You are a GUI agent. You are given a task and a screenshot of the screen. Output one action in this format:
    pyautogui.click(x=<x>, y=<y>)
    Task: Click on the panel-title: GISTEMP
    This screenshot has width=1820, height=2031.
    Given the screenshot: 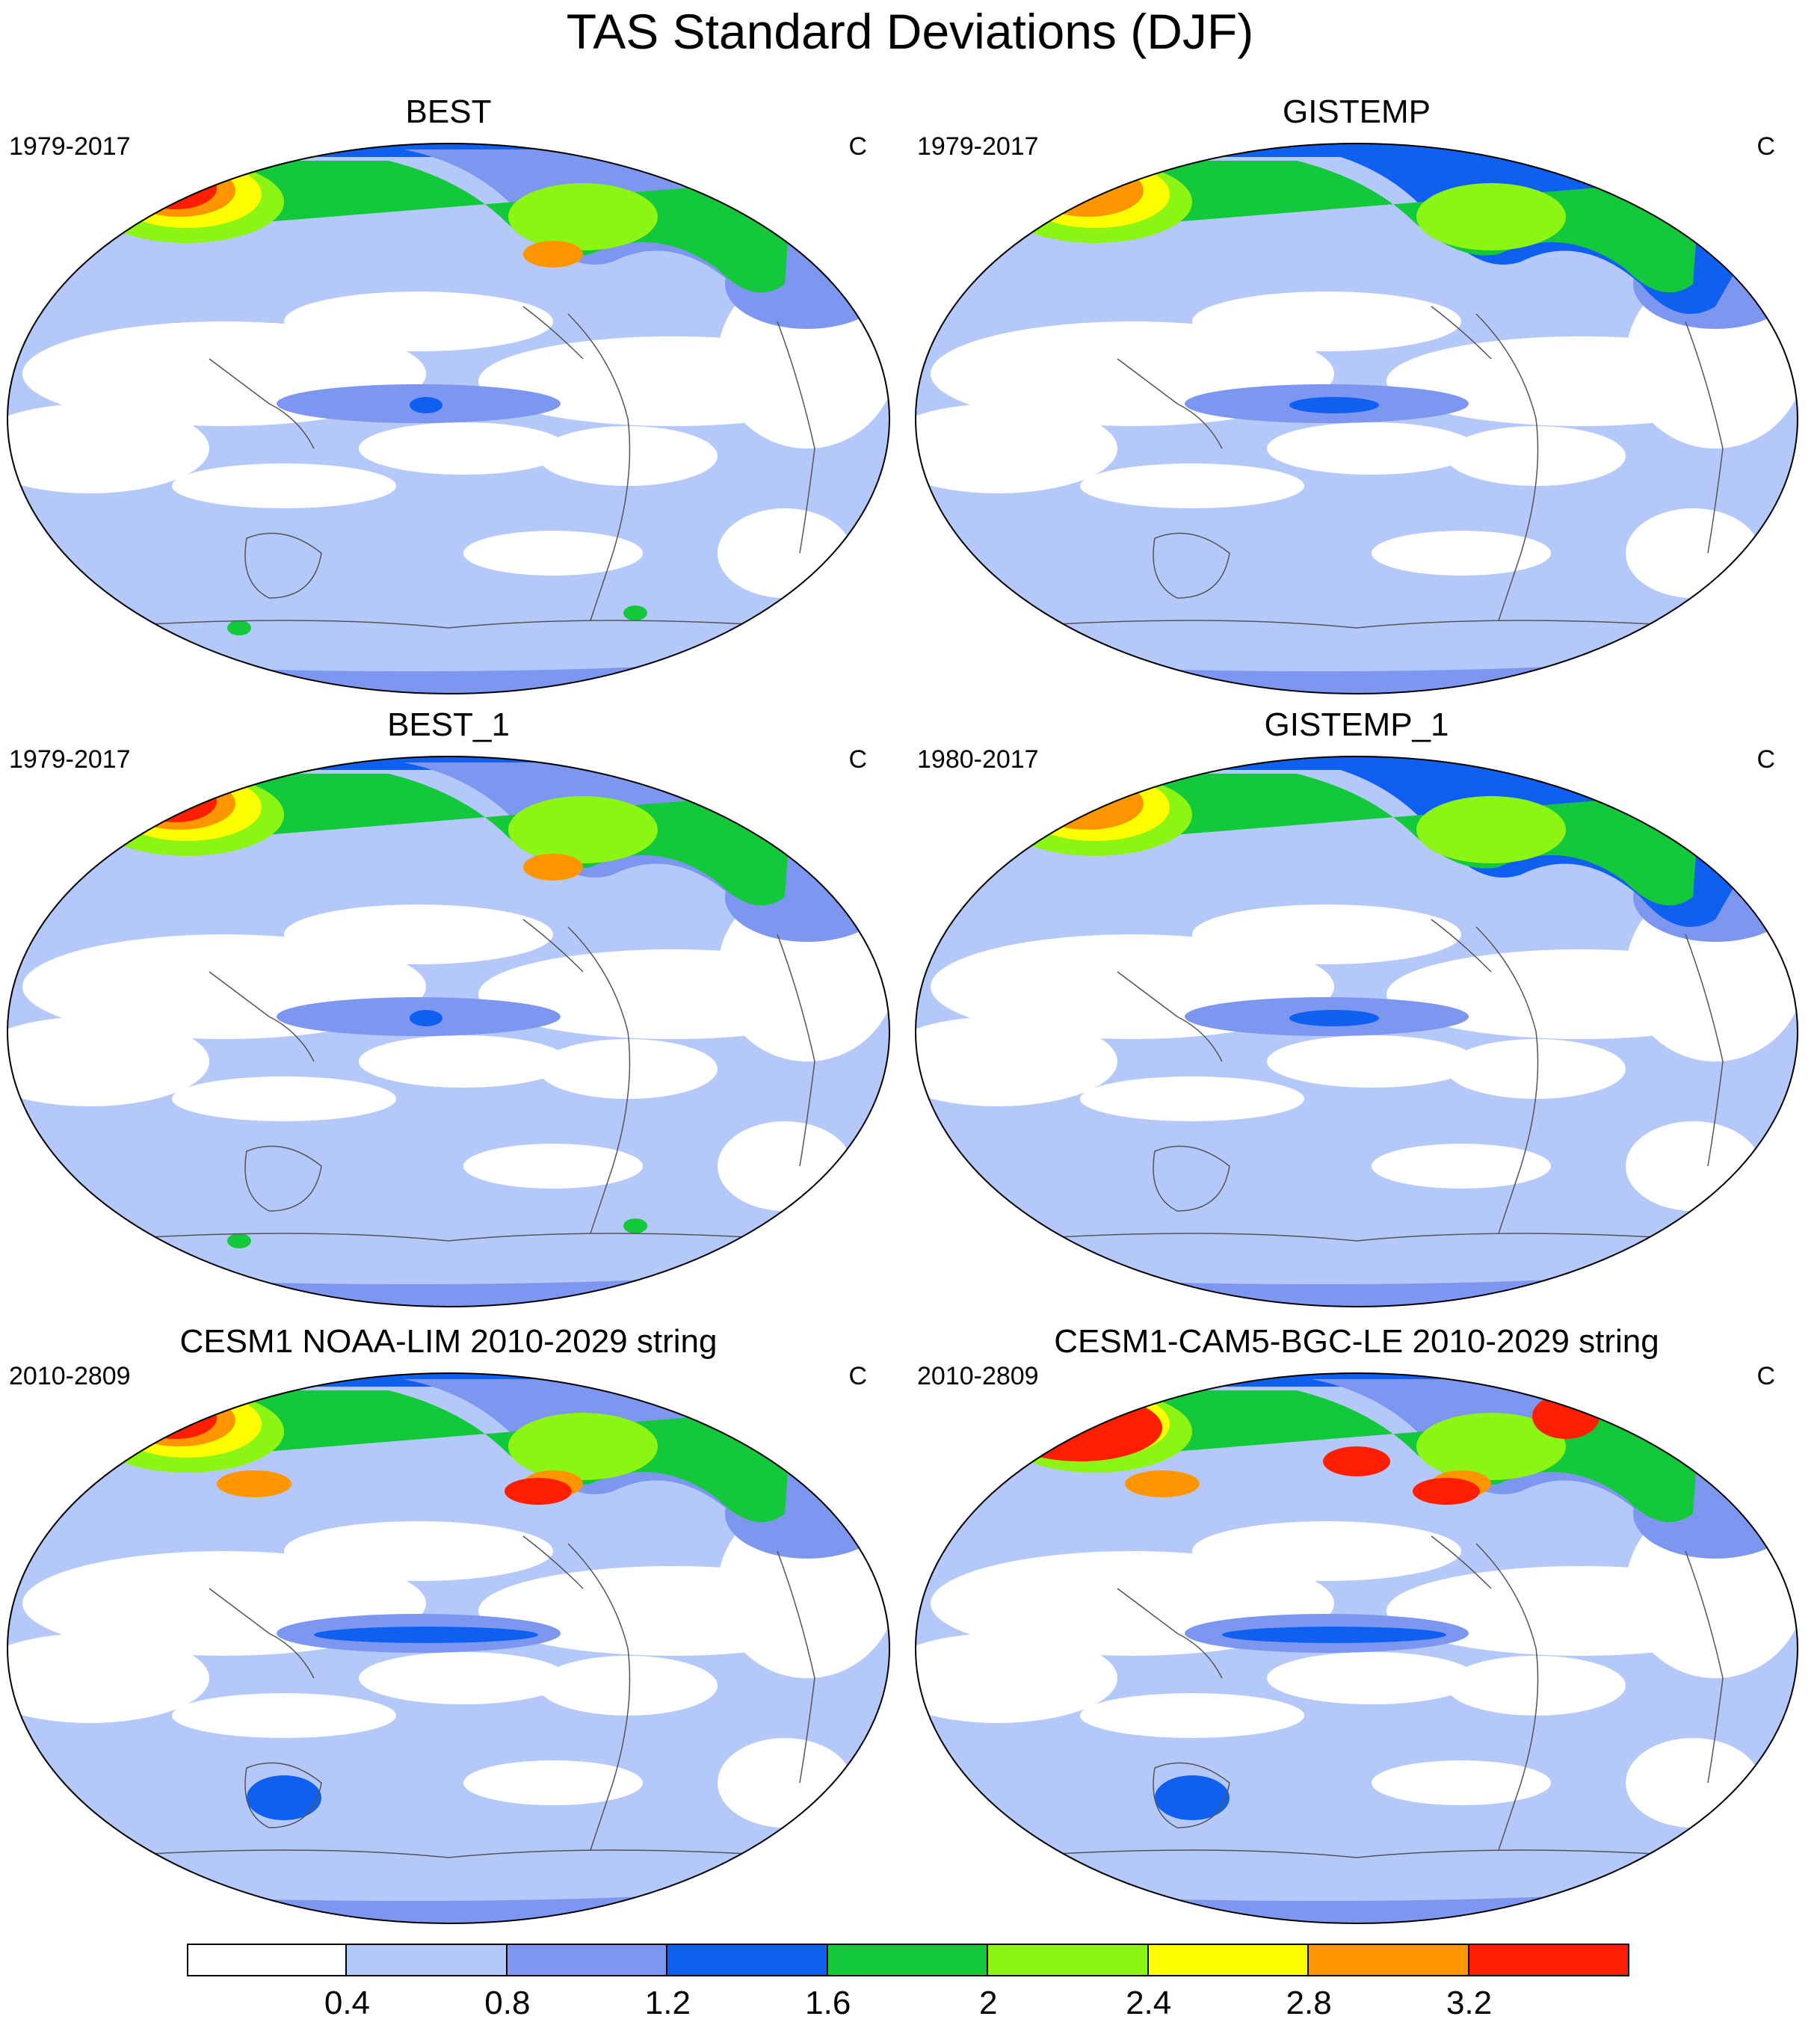 What is the action you would take?
    pyautogui.click(x=1356, y=111)
    